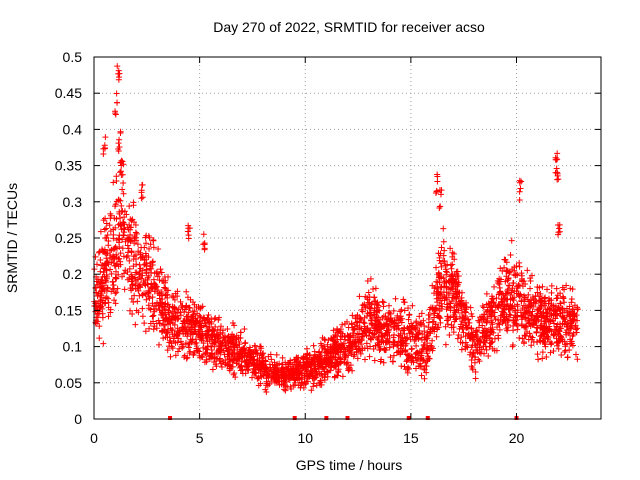 This screenshot has width=640, height=480. I want to click on y-tick-label: 0.5, so click(73, 57).